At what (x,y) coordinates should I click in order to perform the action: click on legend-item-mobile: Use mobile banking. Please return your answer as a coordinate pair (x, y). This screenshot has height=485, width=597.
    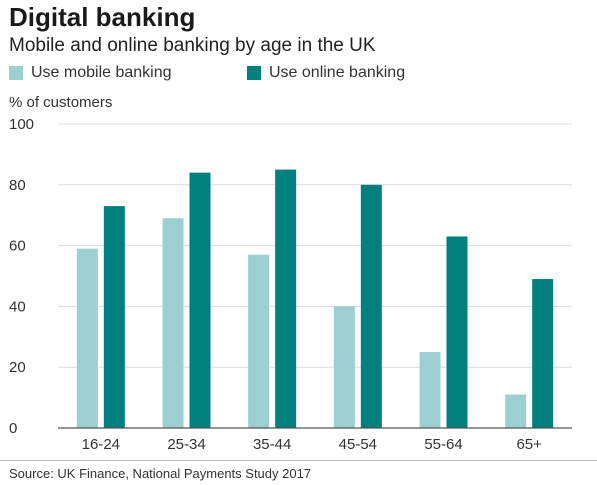
    Looking at the image, I should click on (90, 73).